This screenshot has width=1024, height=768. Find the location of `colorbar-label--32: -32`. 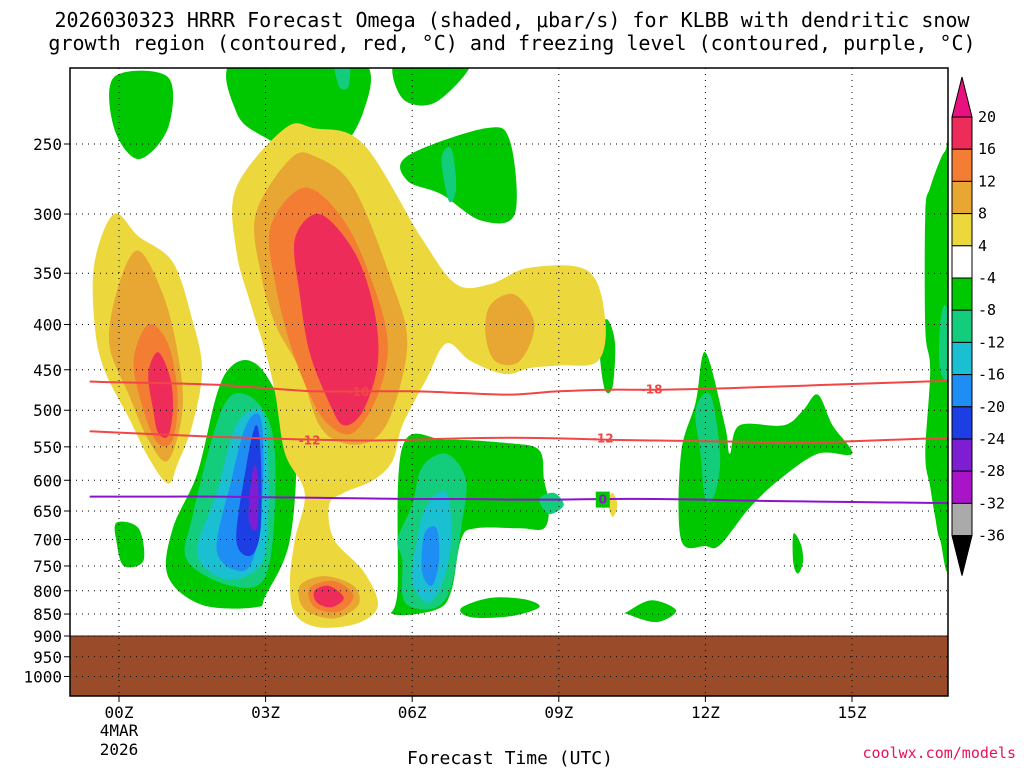

colorbar-label--32: -32 is located at coordinates (991, 503).